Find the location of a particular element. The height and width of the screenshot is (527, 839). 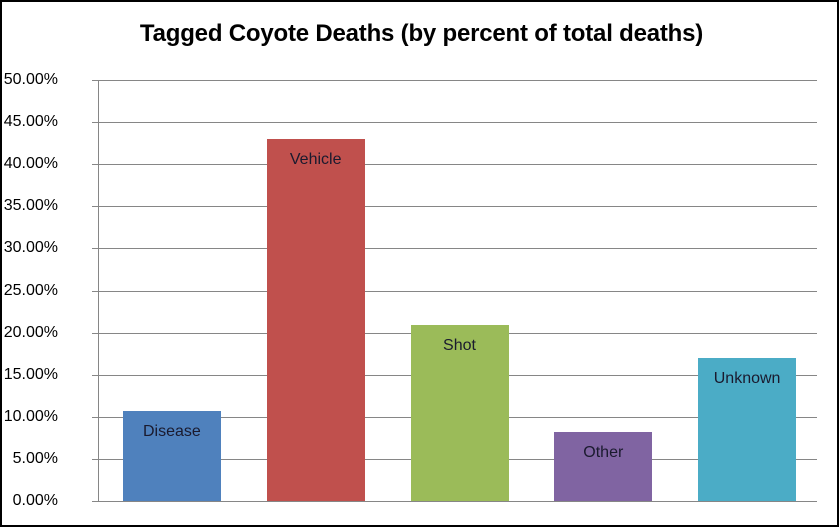

y-tick-label: 45.00% is located at coordinates (30, 122).